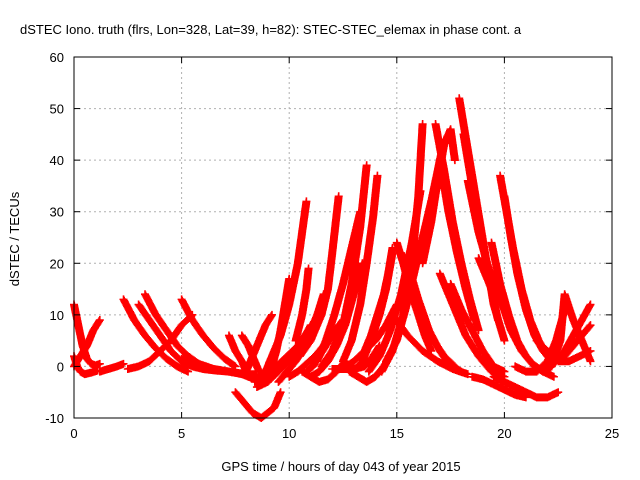 This screenshot has height=480, width=640. What do you see at coordinates (340, 466) in the screenshot?
I see `x-axis-label: GPS time / hours of day 043 of year 2015` at bounding box center [340, 466].